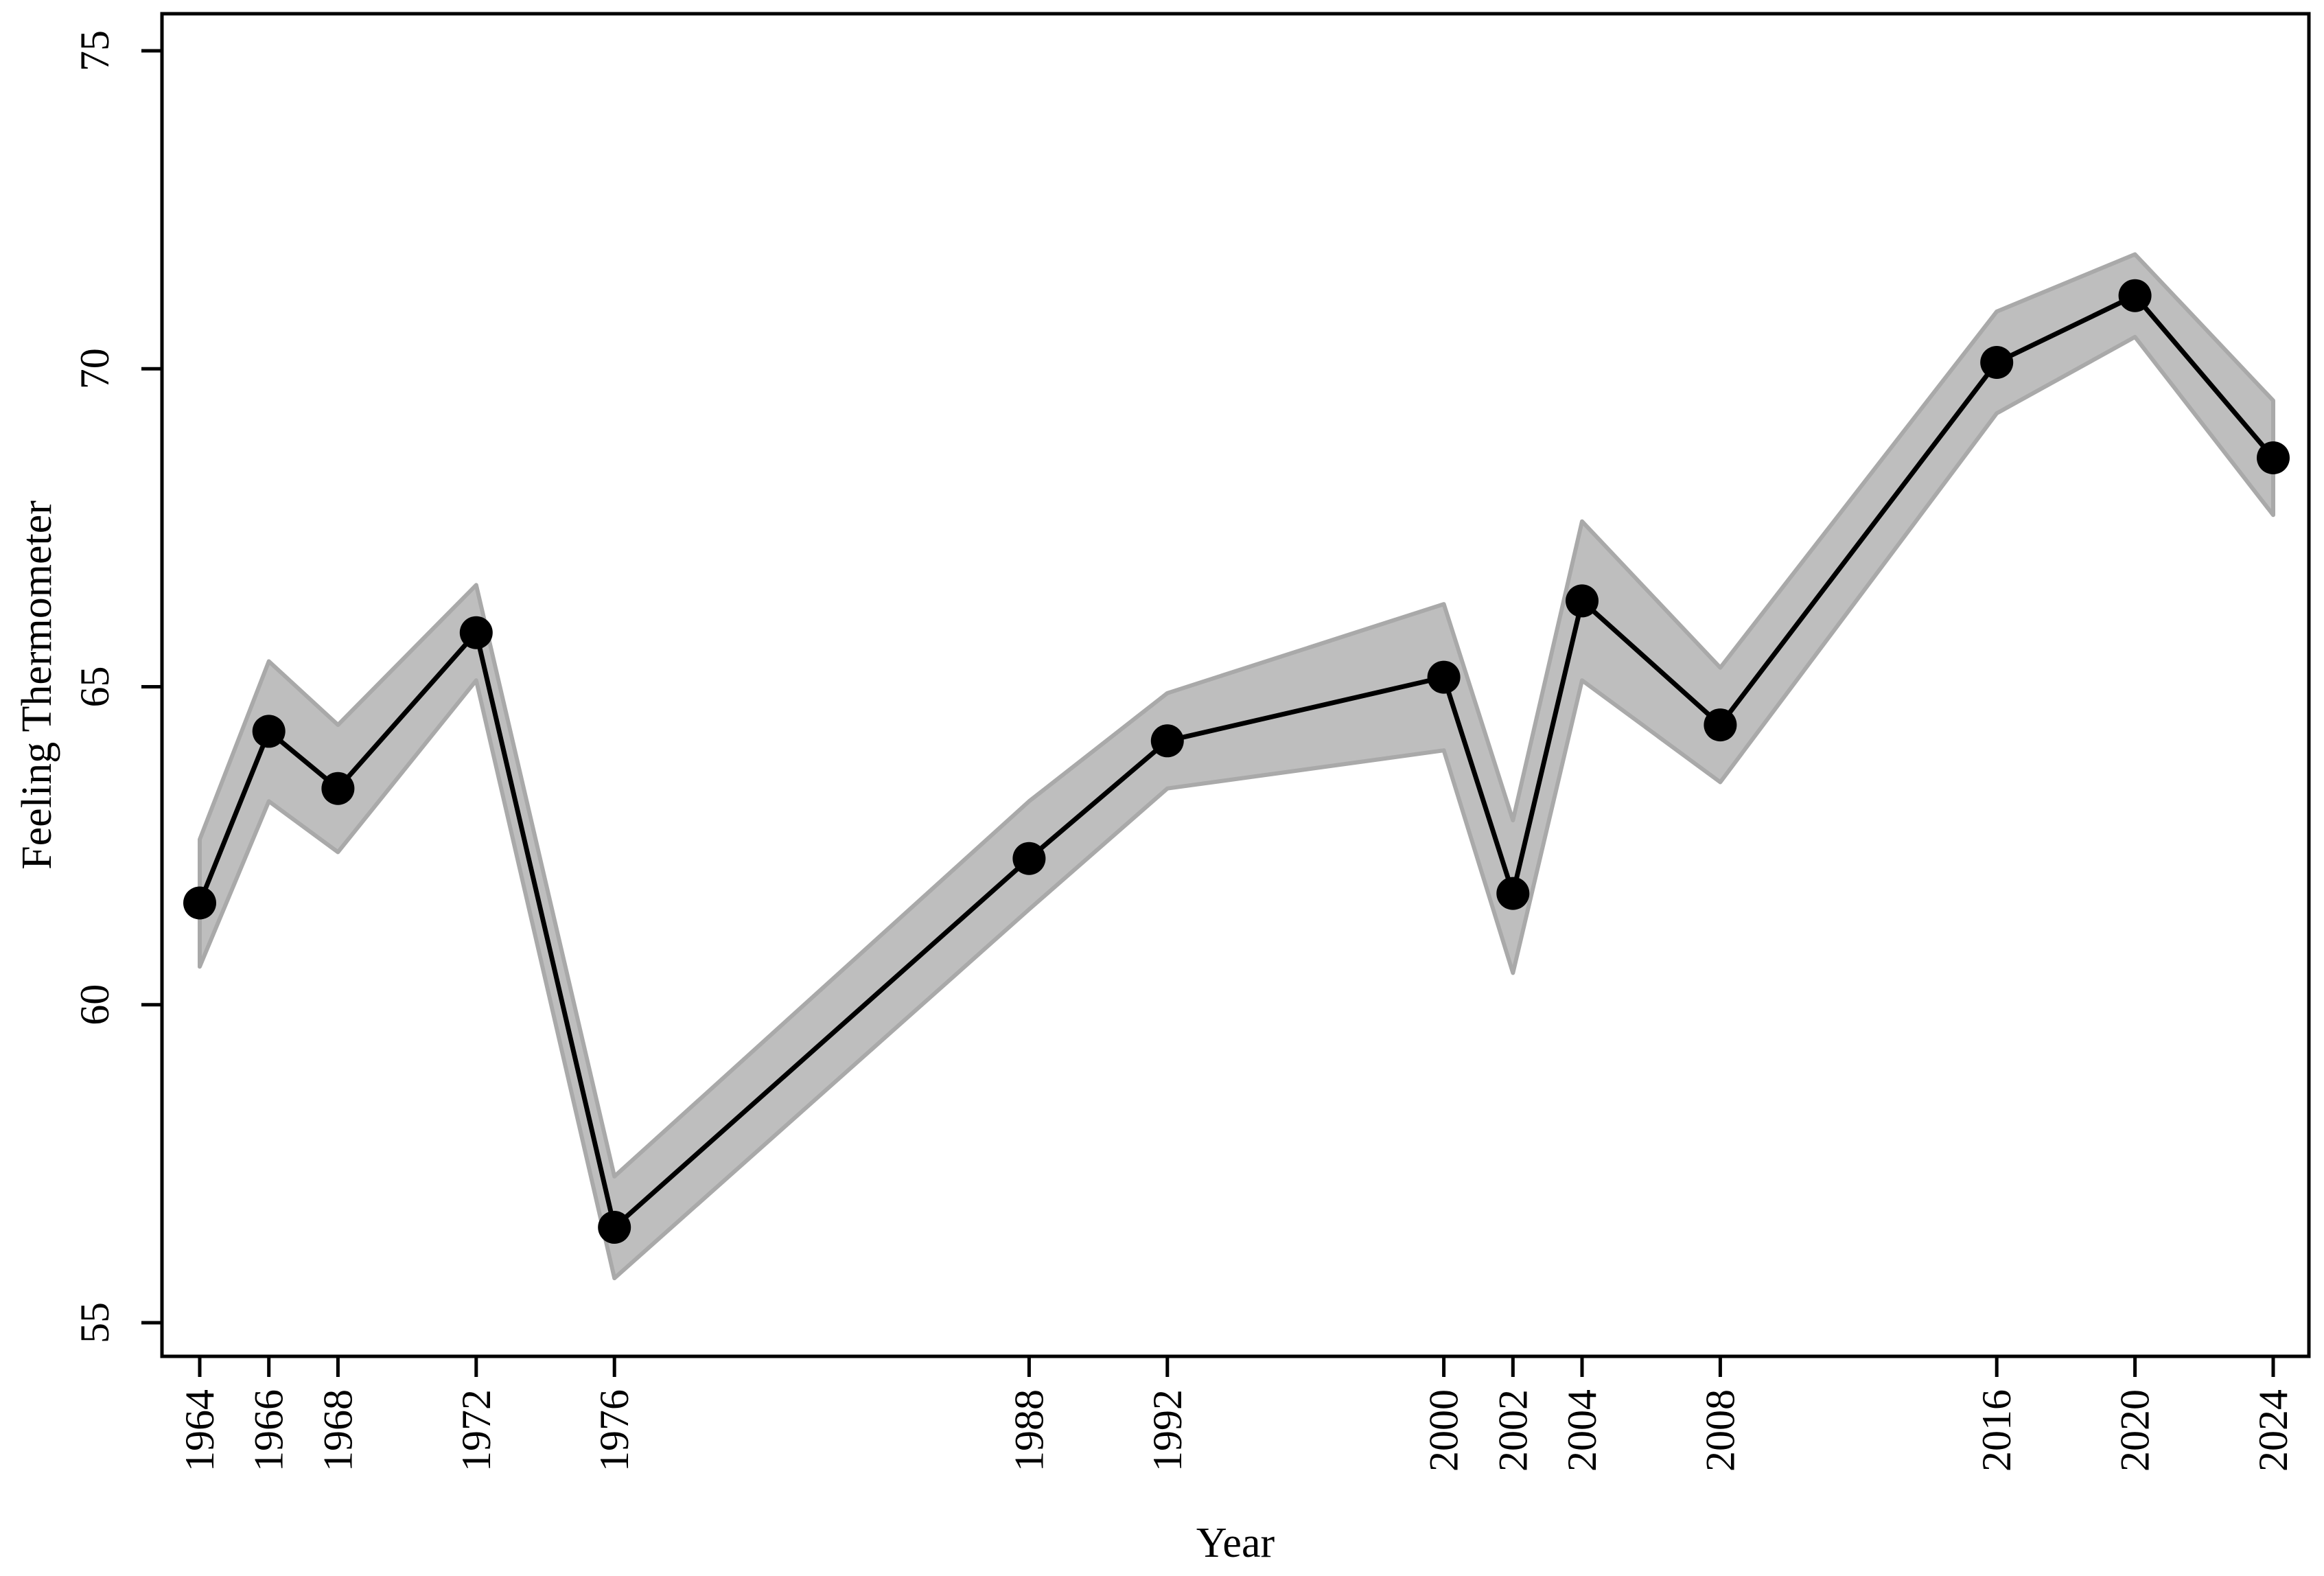 This screenshot has width=2324, height=1576. I want to click on data-point-1972, so click(476, 632).